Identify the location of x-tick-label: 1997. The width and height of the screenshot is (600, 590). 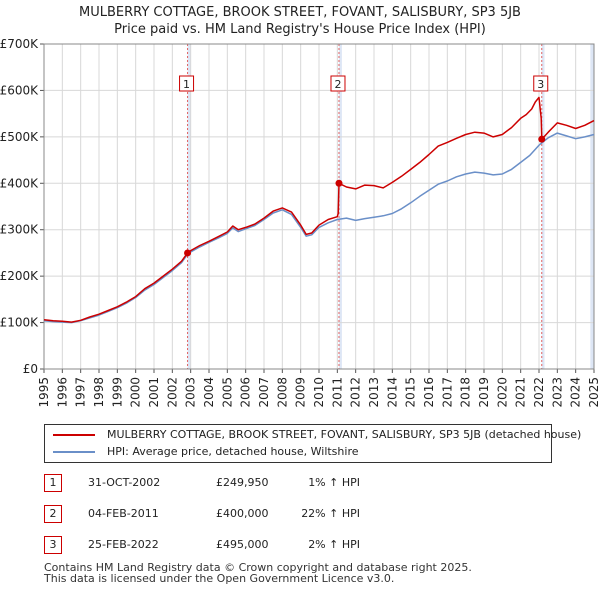
(81, 392).